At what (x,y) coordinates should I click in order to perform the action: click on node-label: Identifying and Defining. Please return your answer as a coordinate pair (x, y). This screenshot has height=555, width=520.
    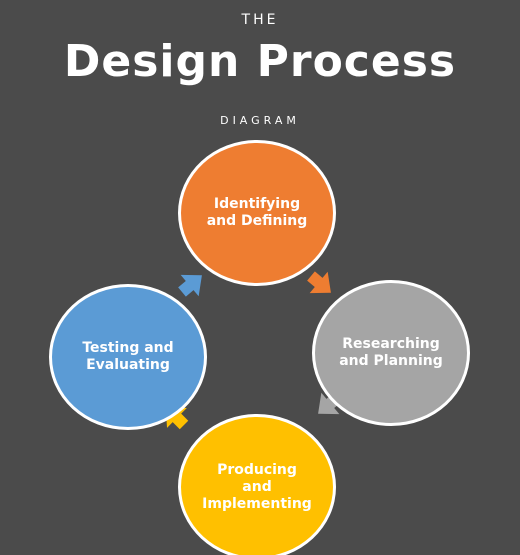
    Looking at the image, I should click on (257, 212).